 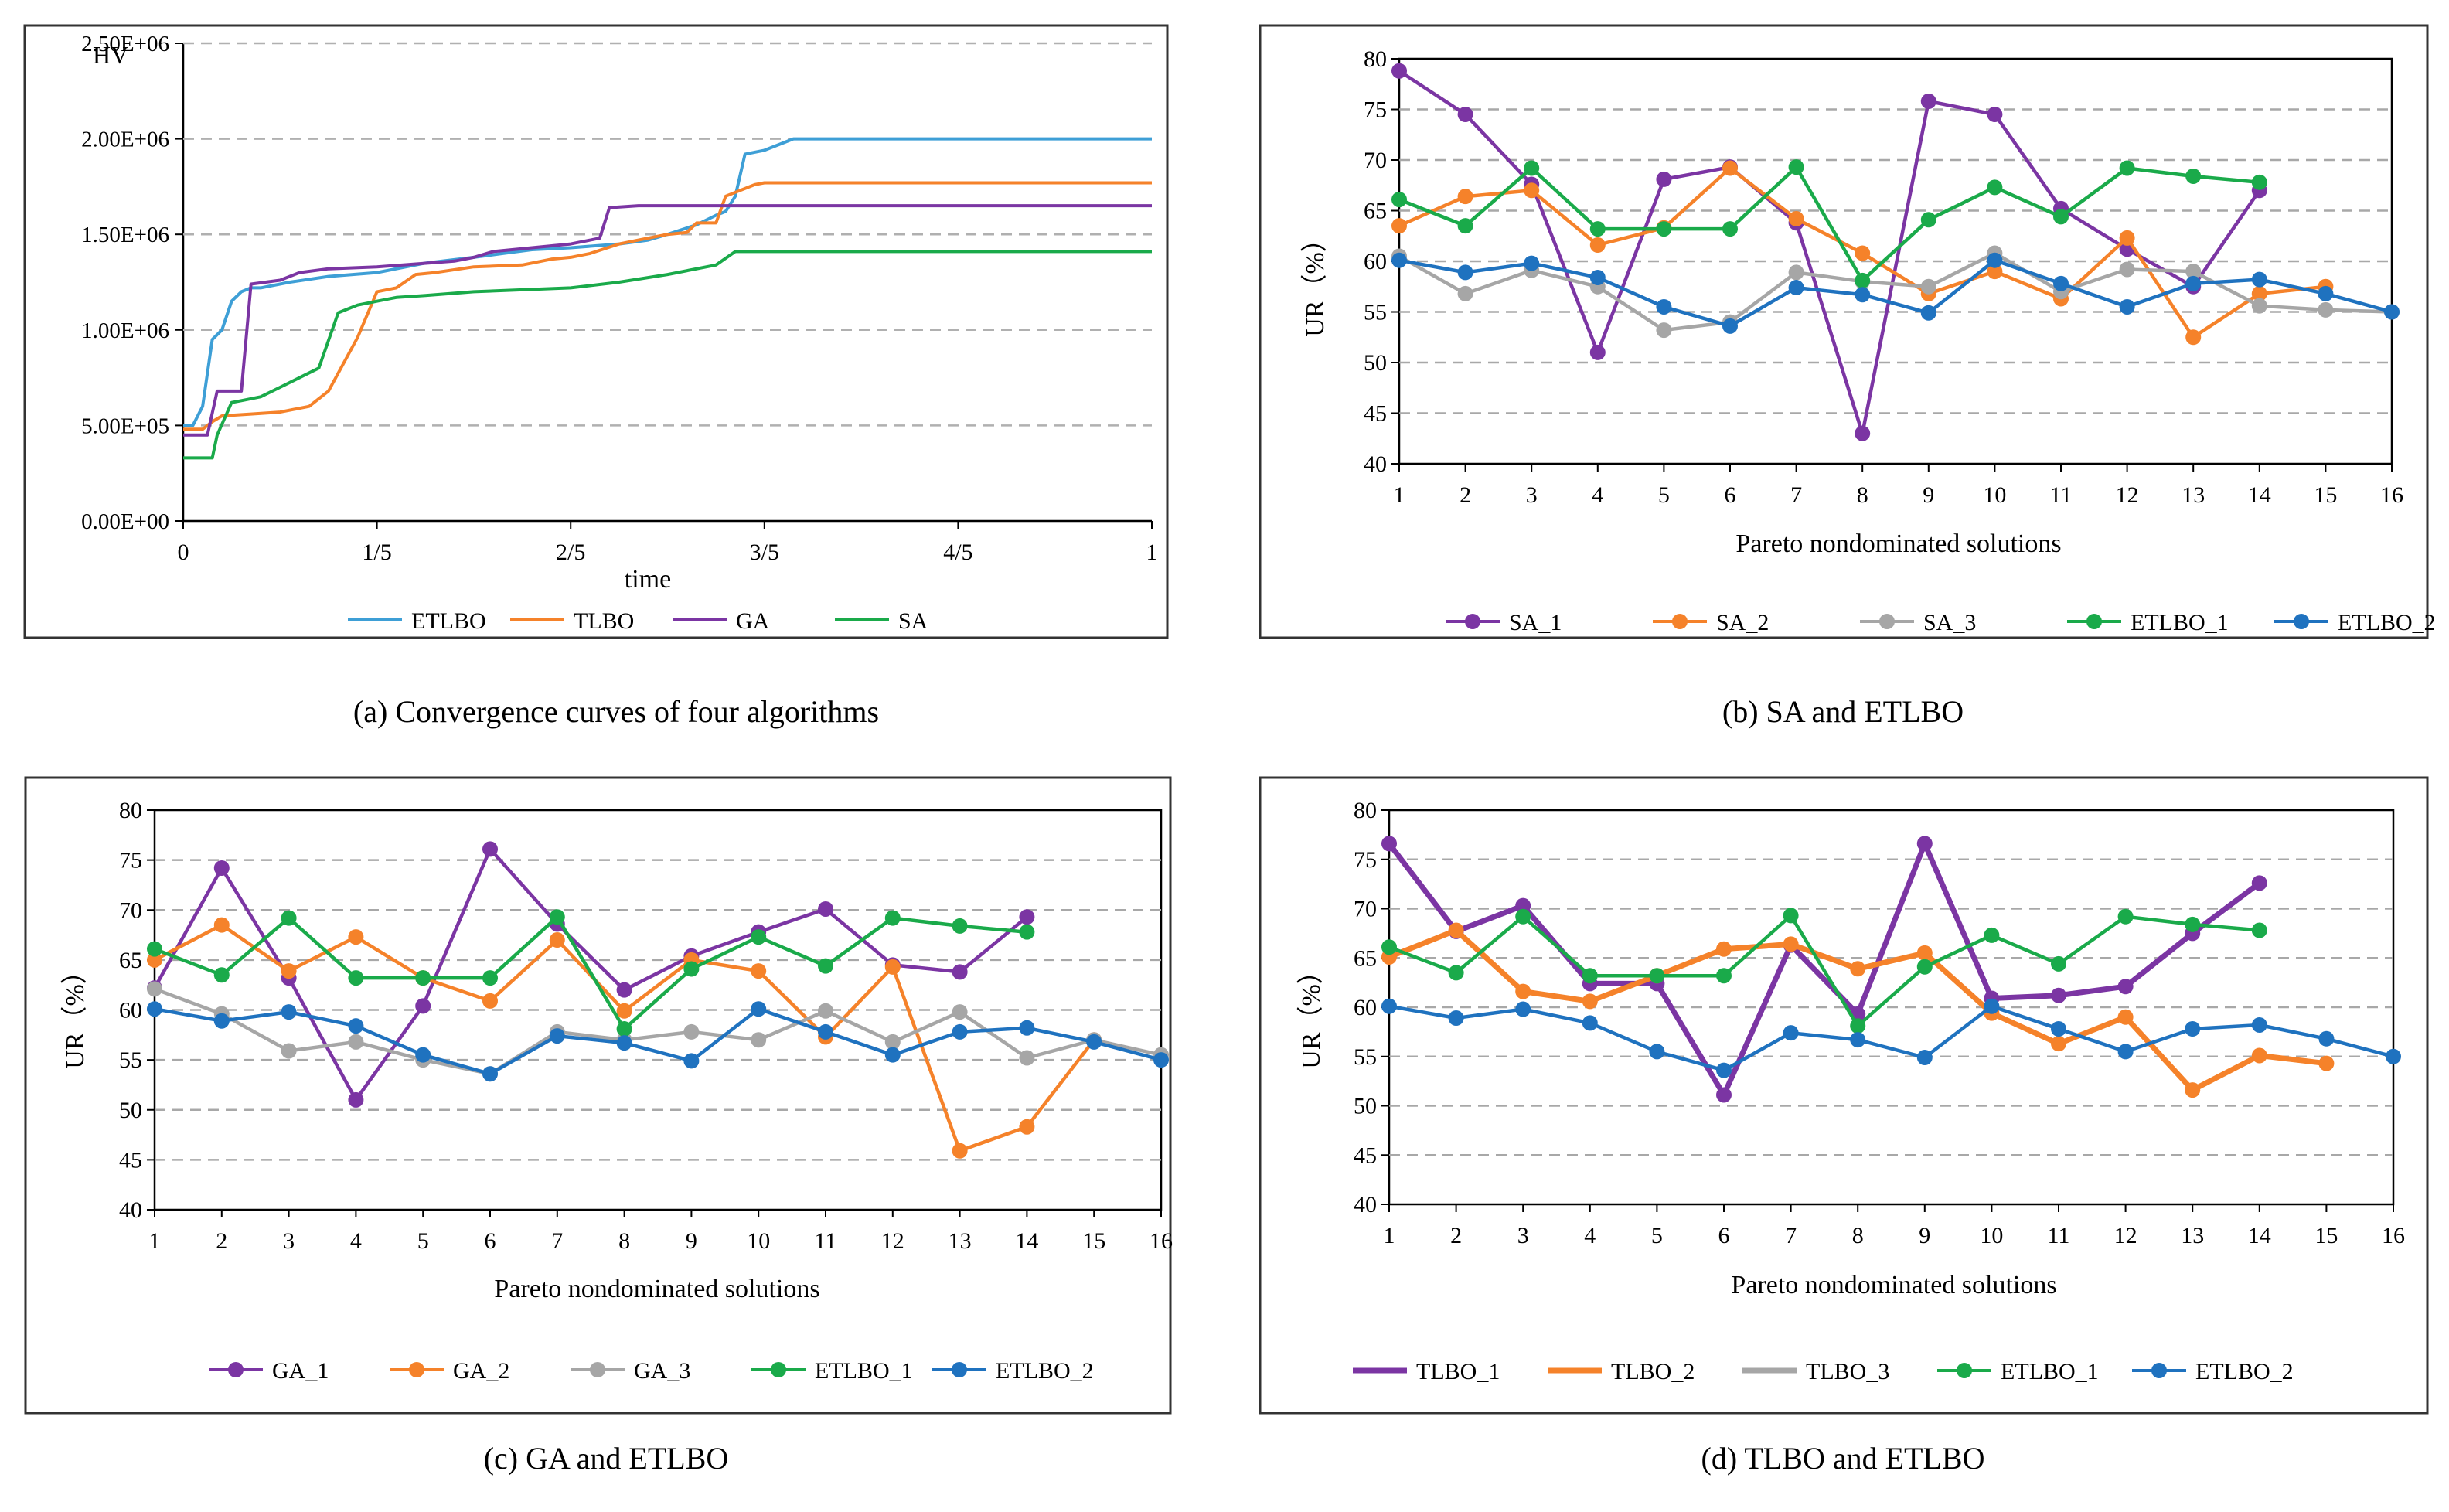 What do you see at coordinates (2325, 495) in the screenshot?
I see `x-tick-label: 15` at bounding box center [2325, 495].